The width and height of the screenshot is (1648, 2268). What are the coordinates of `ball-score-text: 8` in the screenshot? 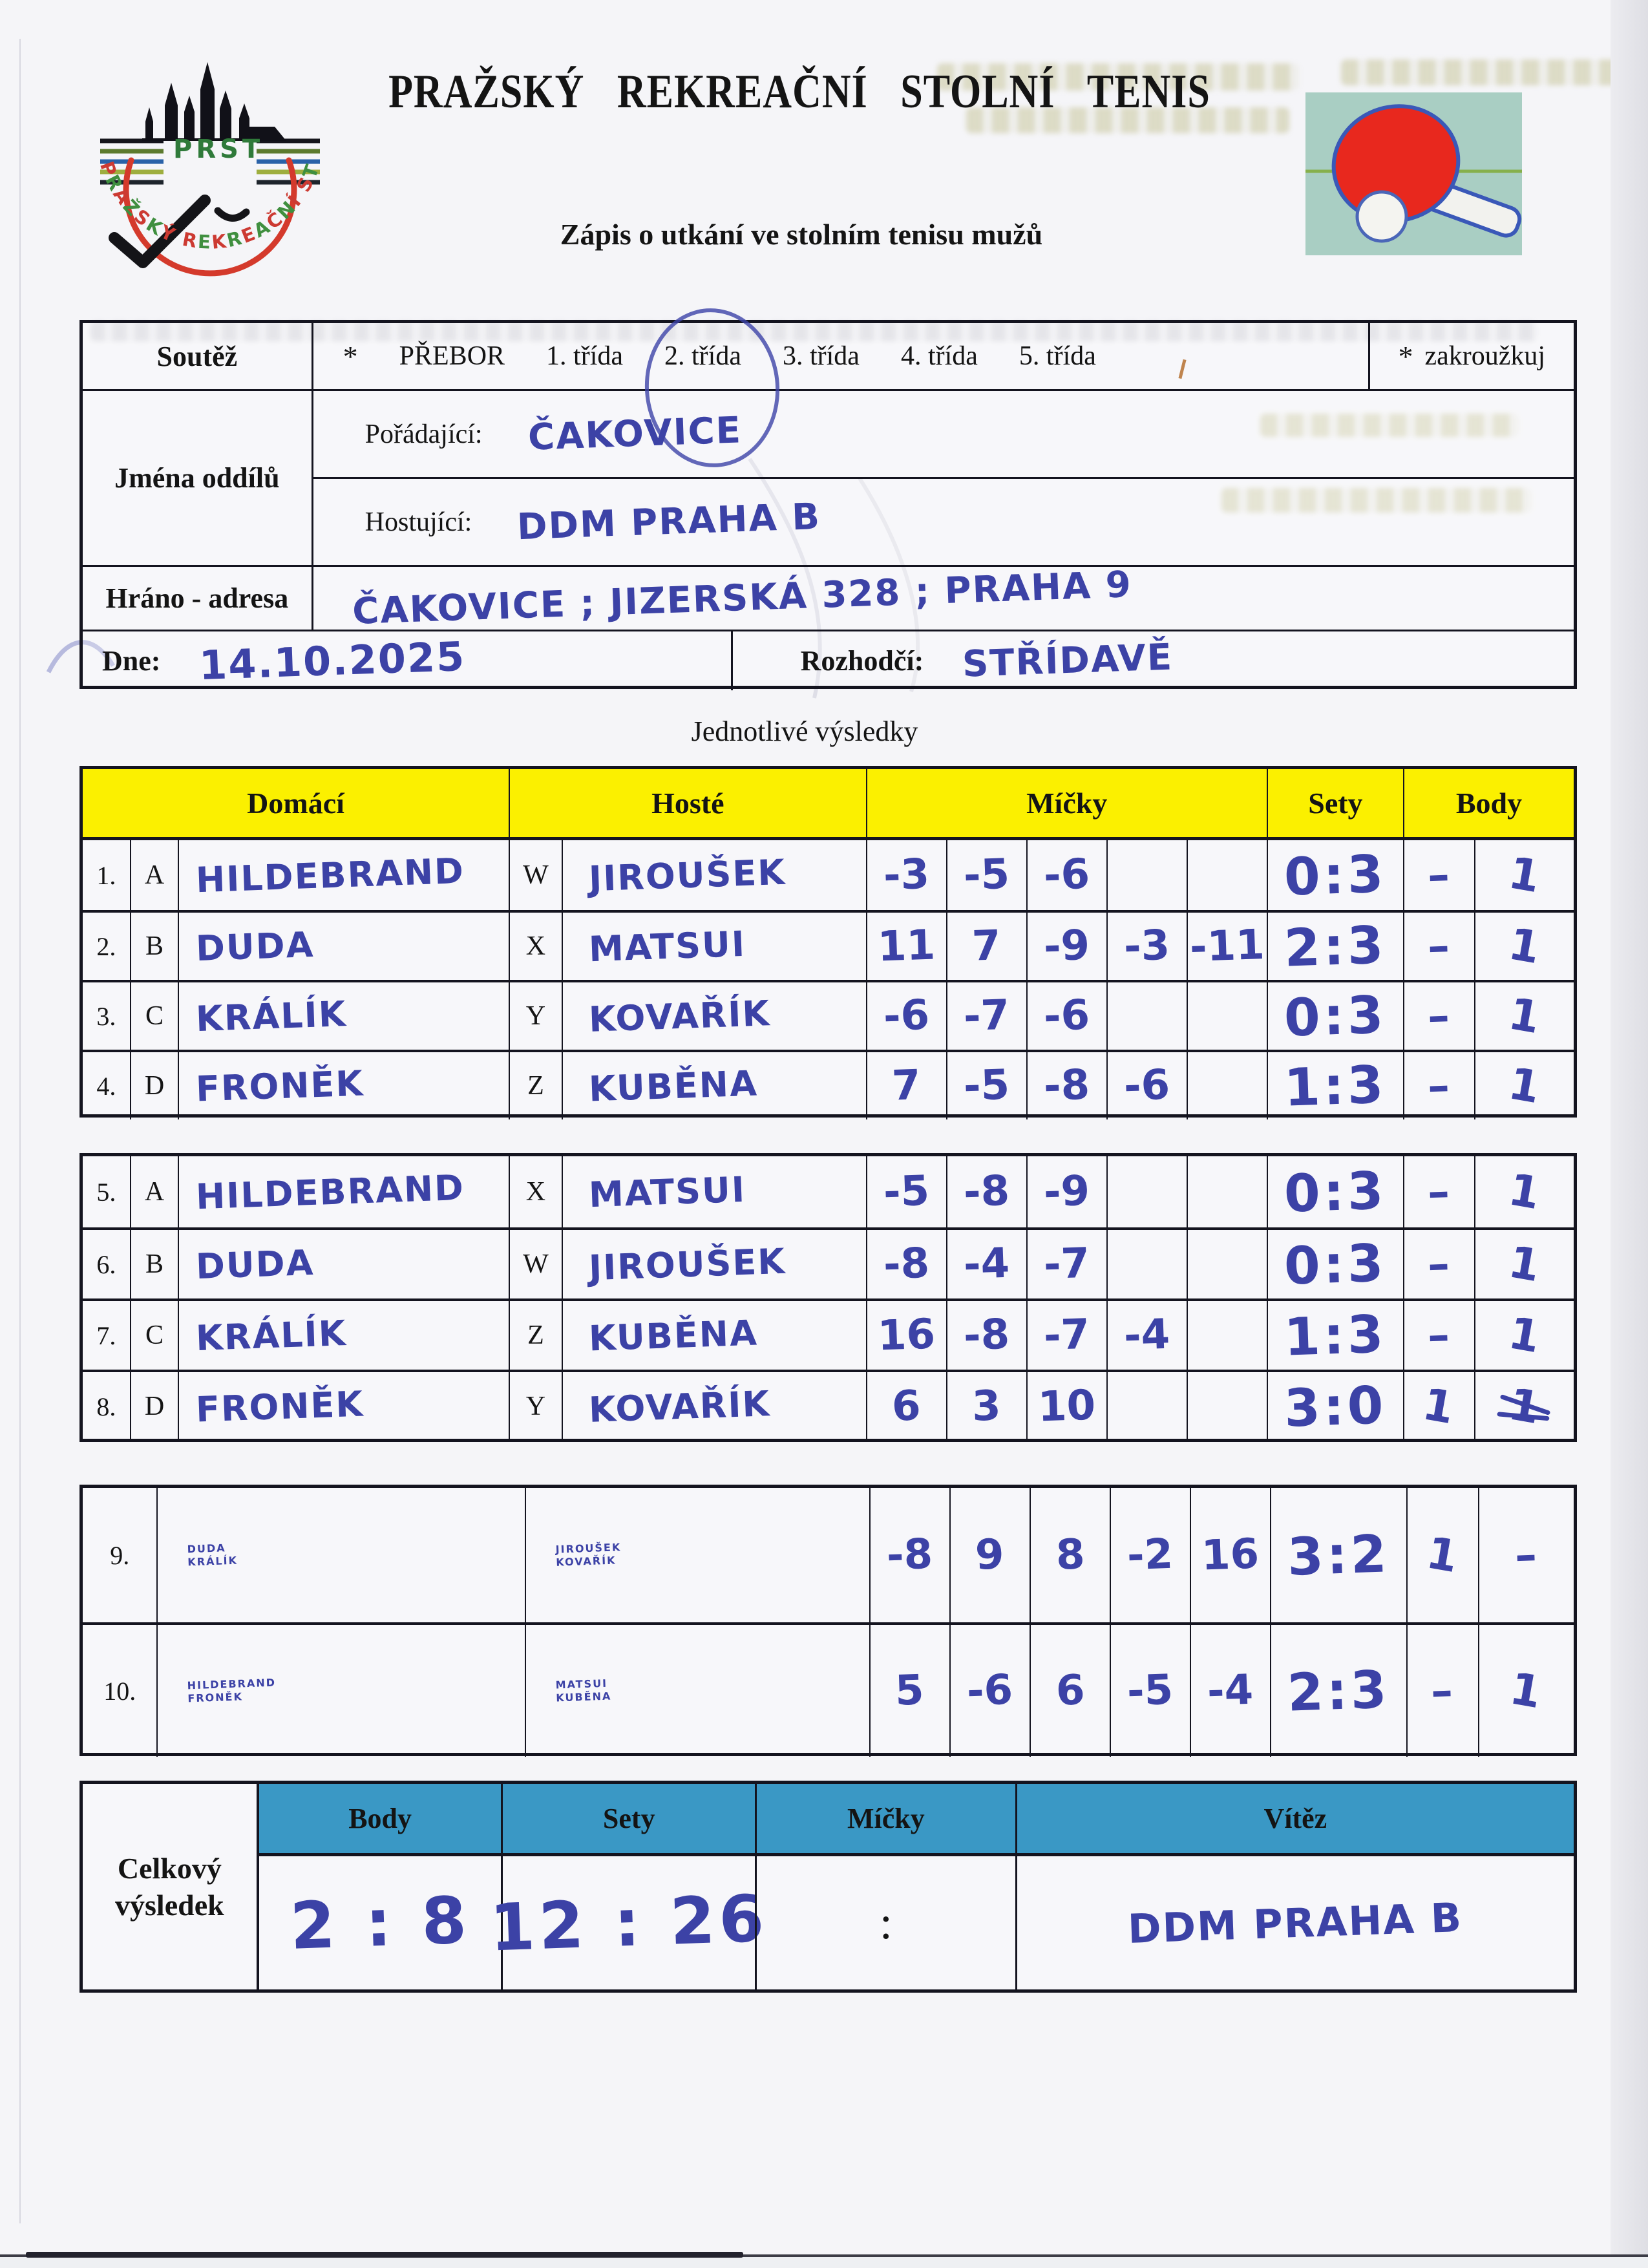 It's located at (1070, 1555).